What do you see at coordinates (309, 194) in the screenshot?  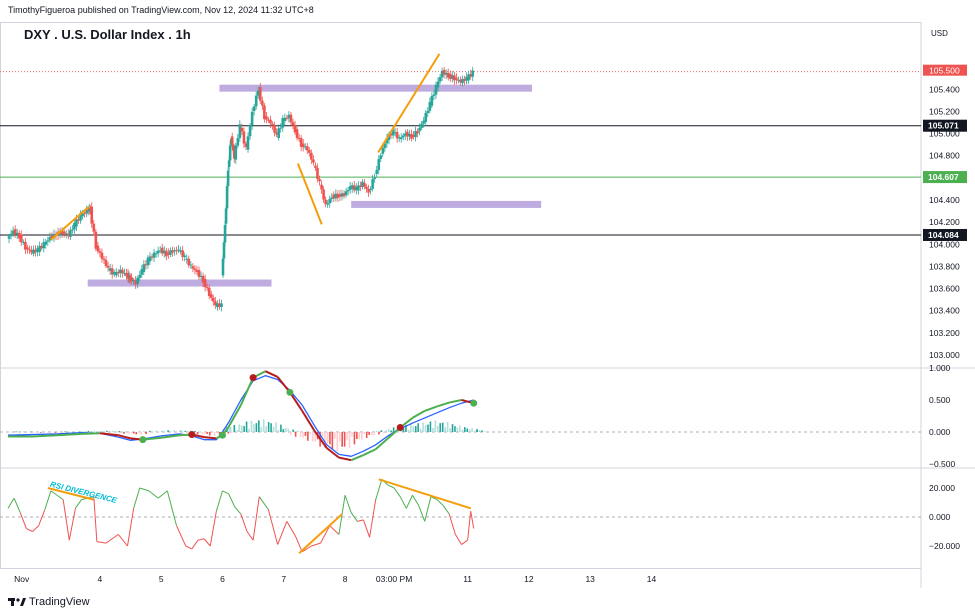 I see `price-trendline` at bounding box center [309, 194].